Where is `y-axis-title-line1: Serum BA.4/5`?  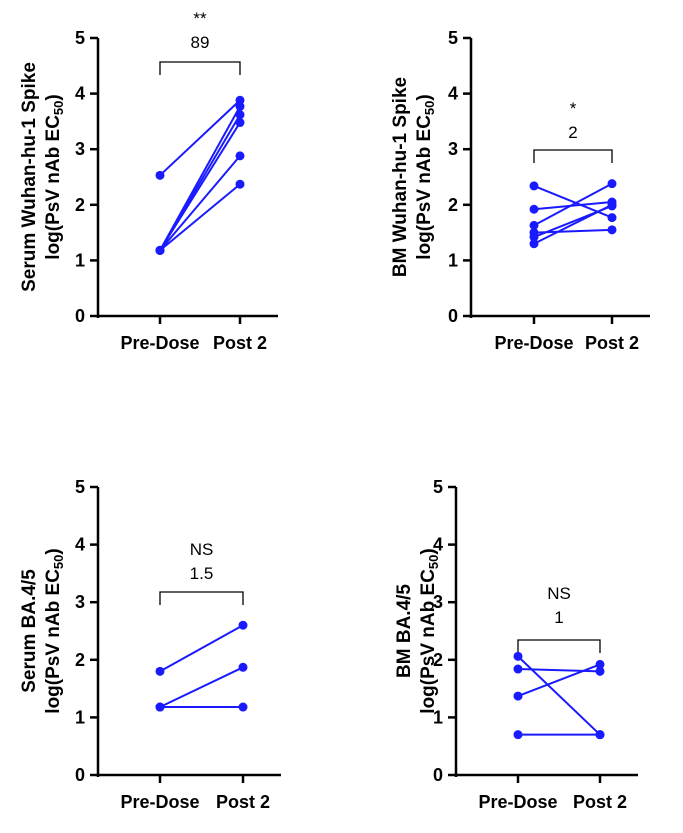 y-axis-title-line1: Serum BA.4/5 is located at coordinates (29, 631).